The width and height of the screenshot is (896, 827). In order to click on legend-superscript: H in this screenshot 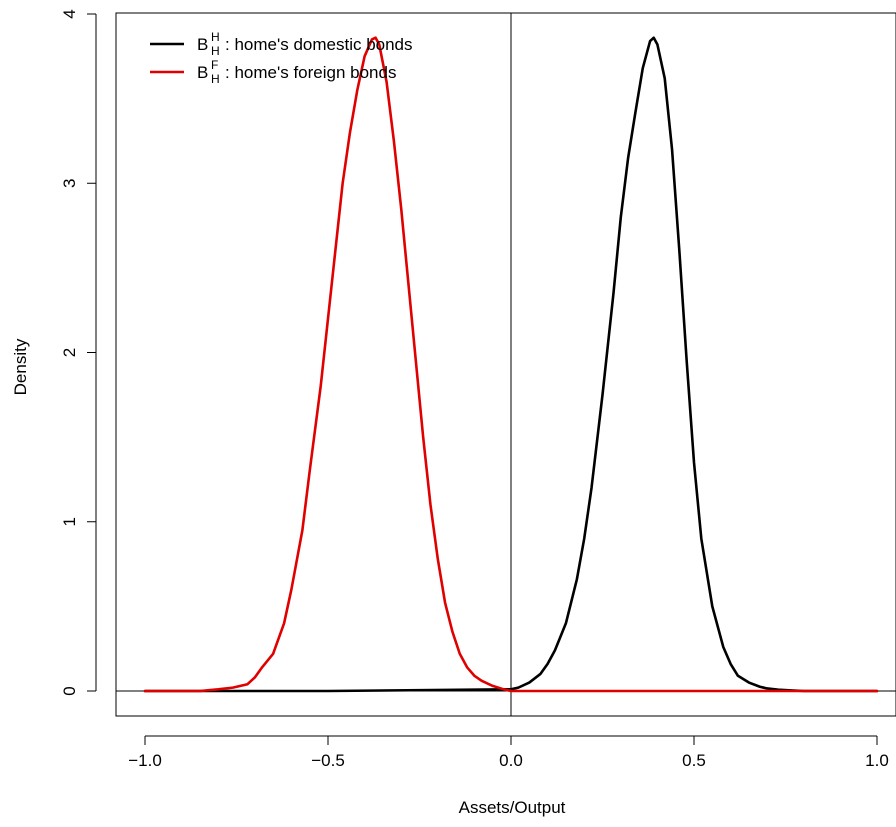, I will do `click(215, 37)`.